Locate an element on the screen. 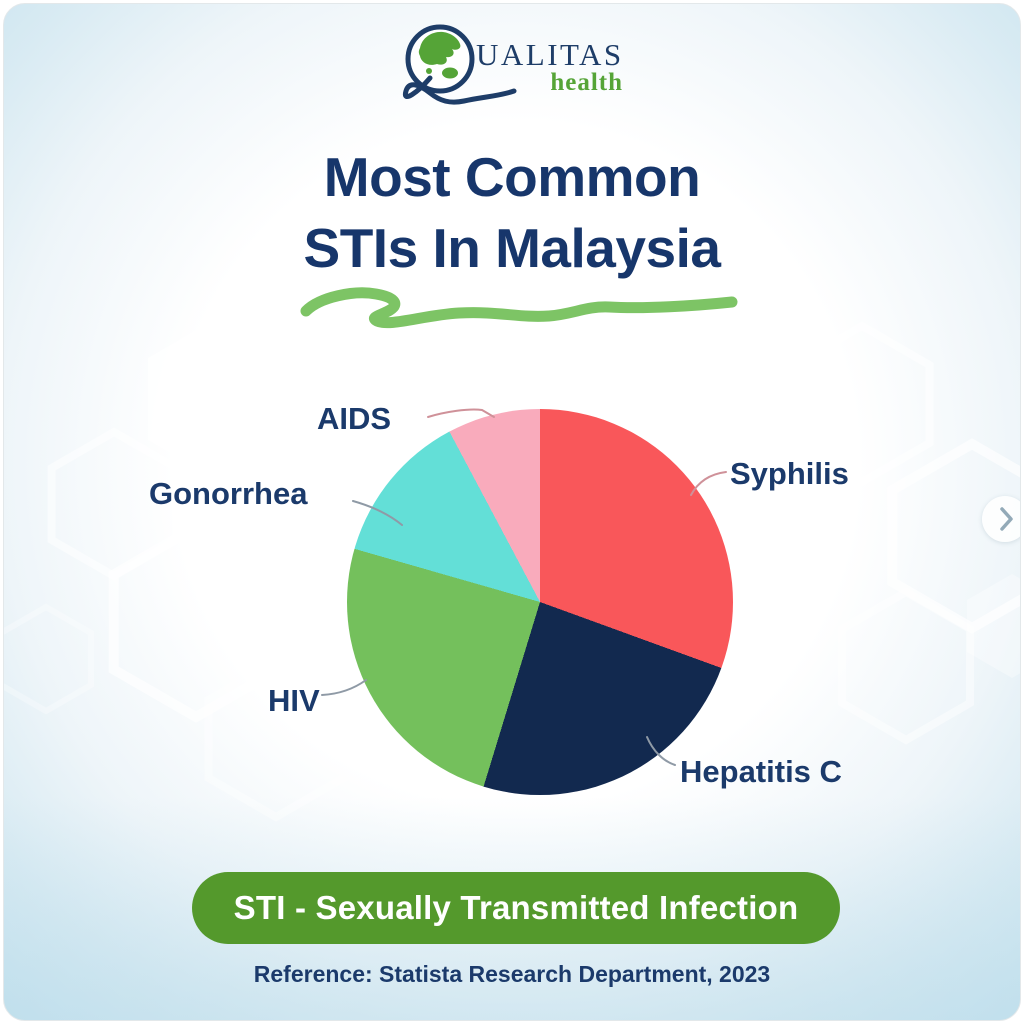 The width and height of the screenshot is (1024, 1024). globe-australia-icon is located at coordinates (450, 73).